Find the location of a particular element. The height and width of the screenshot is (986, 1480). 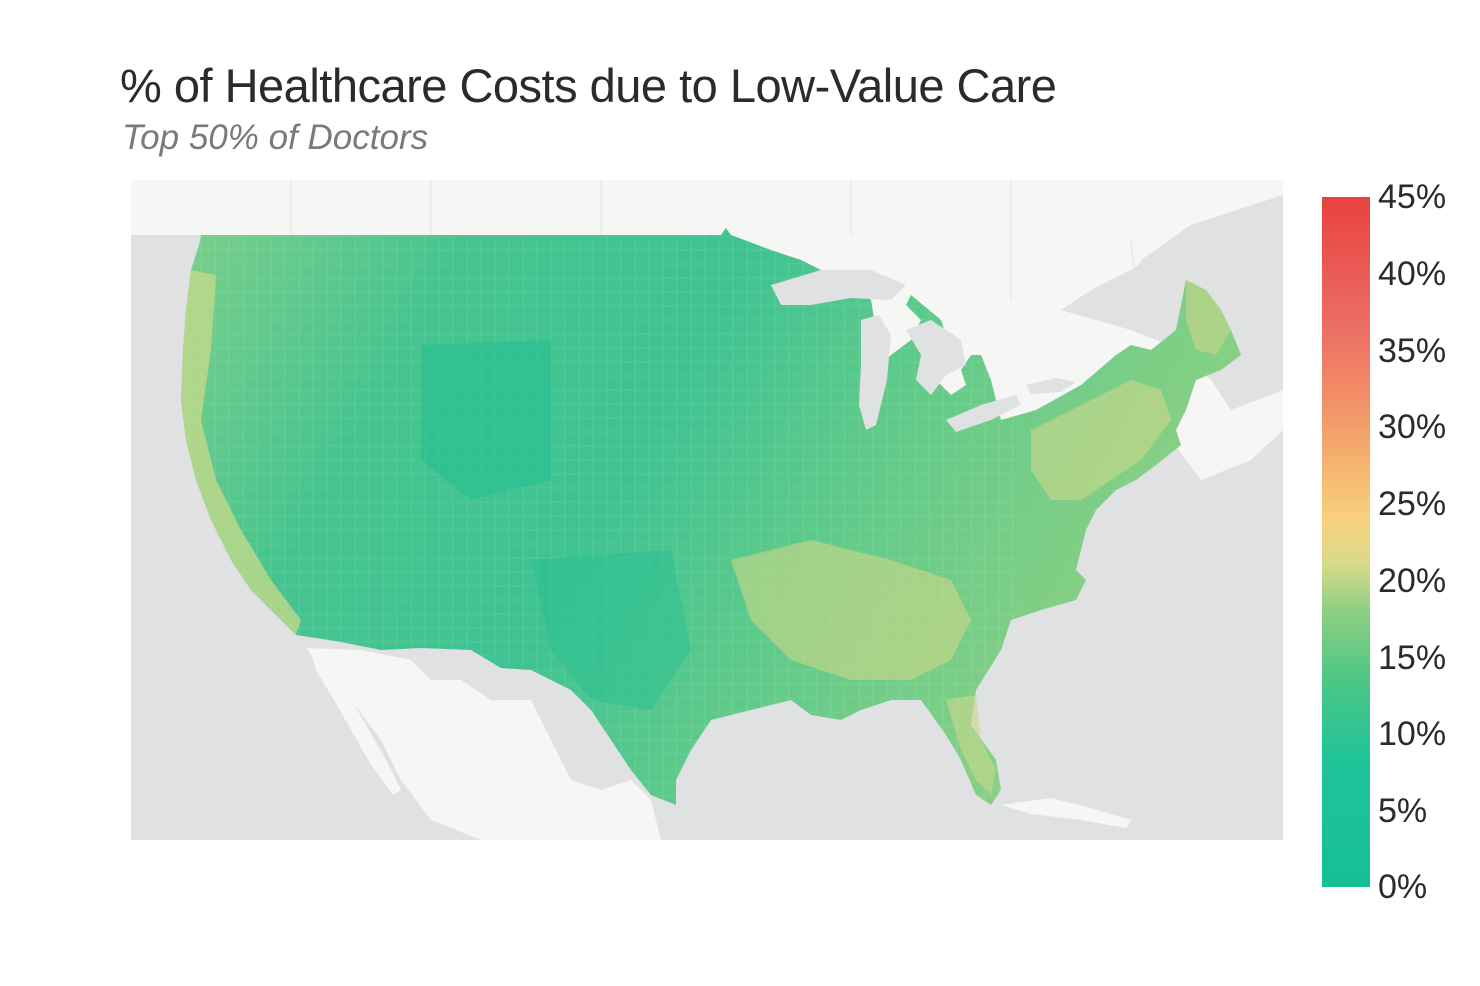

baja-land is located at coordinates (355, 721).